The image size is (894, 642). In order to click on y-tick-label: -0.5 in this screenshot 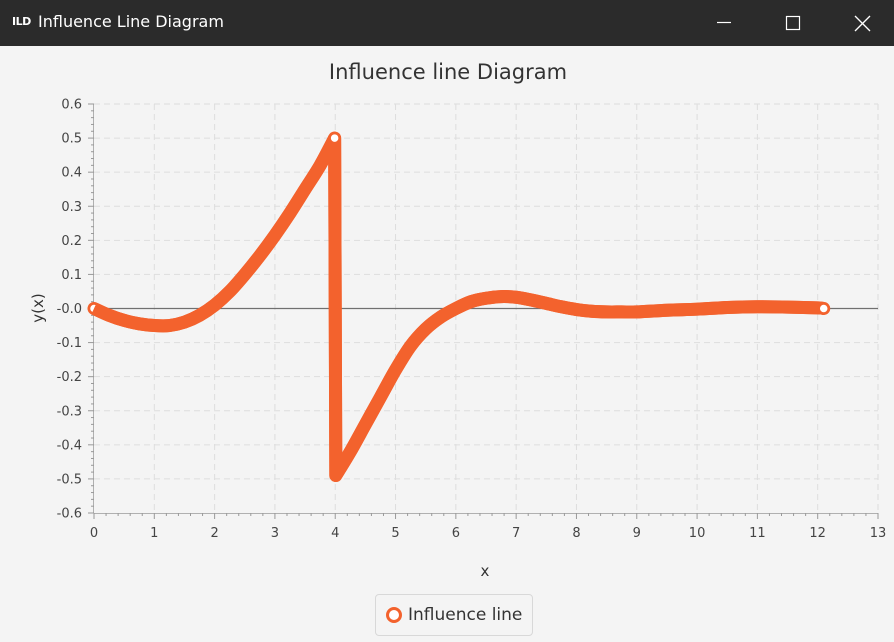, I will do `click(69, 479)`.